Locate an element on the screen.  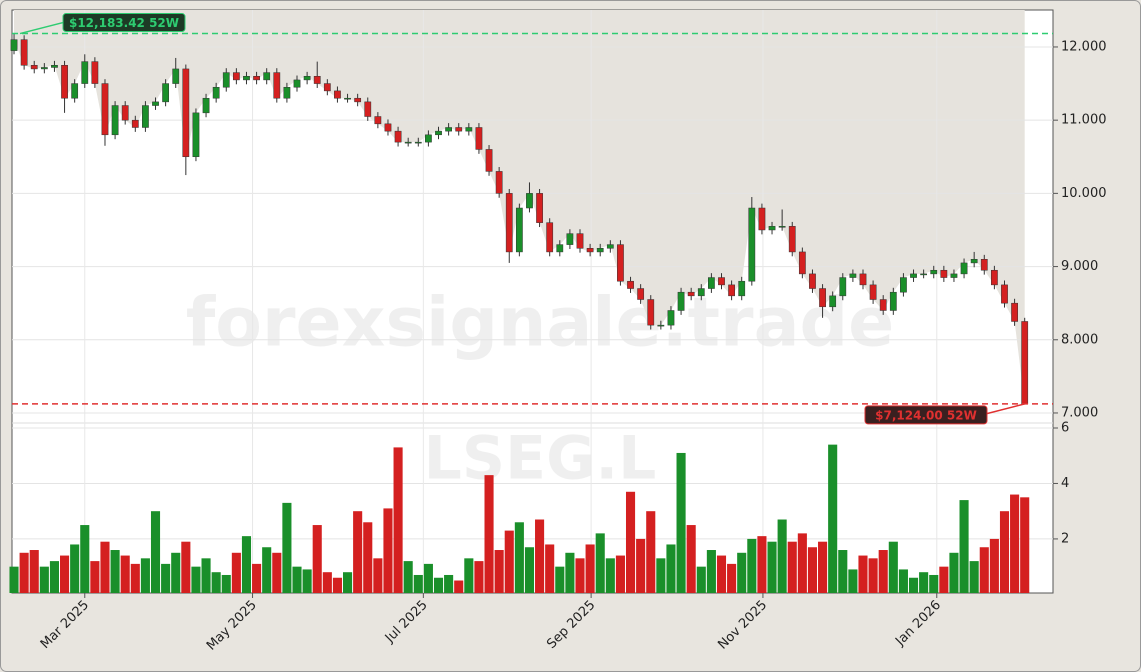
annotation-box is located at coordinates (124, 23).